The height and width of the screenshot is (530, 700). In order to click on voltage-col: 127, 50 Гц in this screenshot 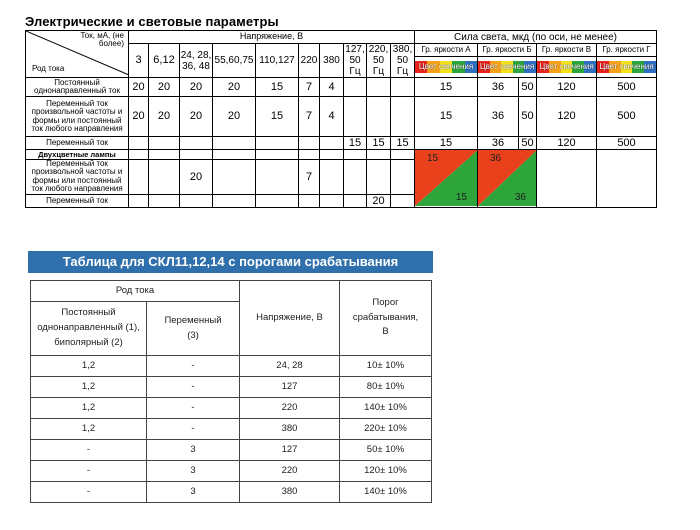, I will do `click(355, 60)`.